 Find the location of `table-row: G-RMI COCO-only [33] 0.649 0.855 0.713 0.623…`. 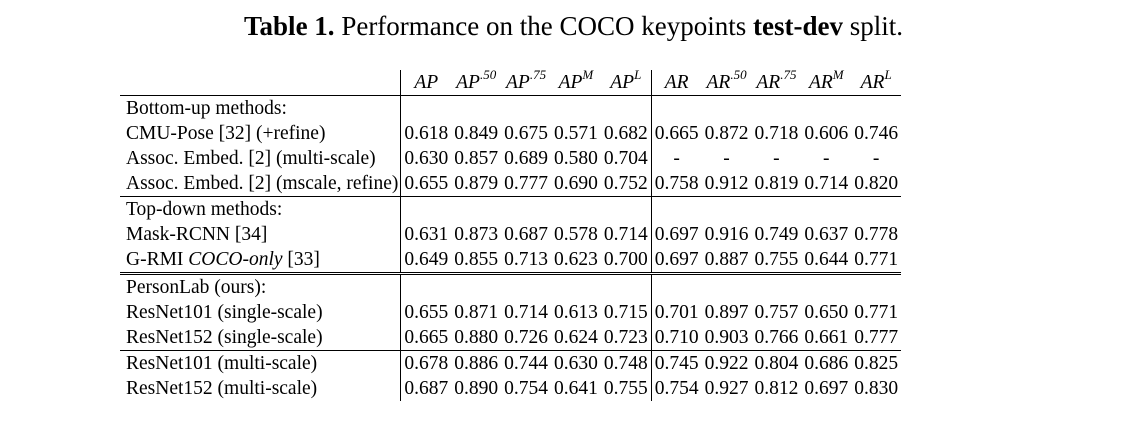

table-row: G-RMI COCO-only [33] 0.649 0.855 0.713 0.623… is located at coordinates (510, 260).